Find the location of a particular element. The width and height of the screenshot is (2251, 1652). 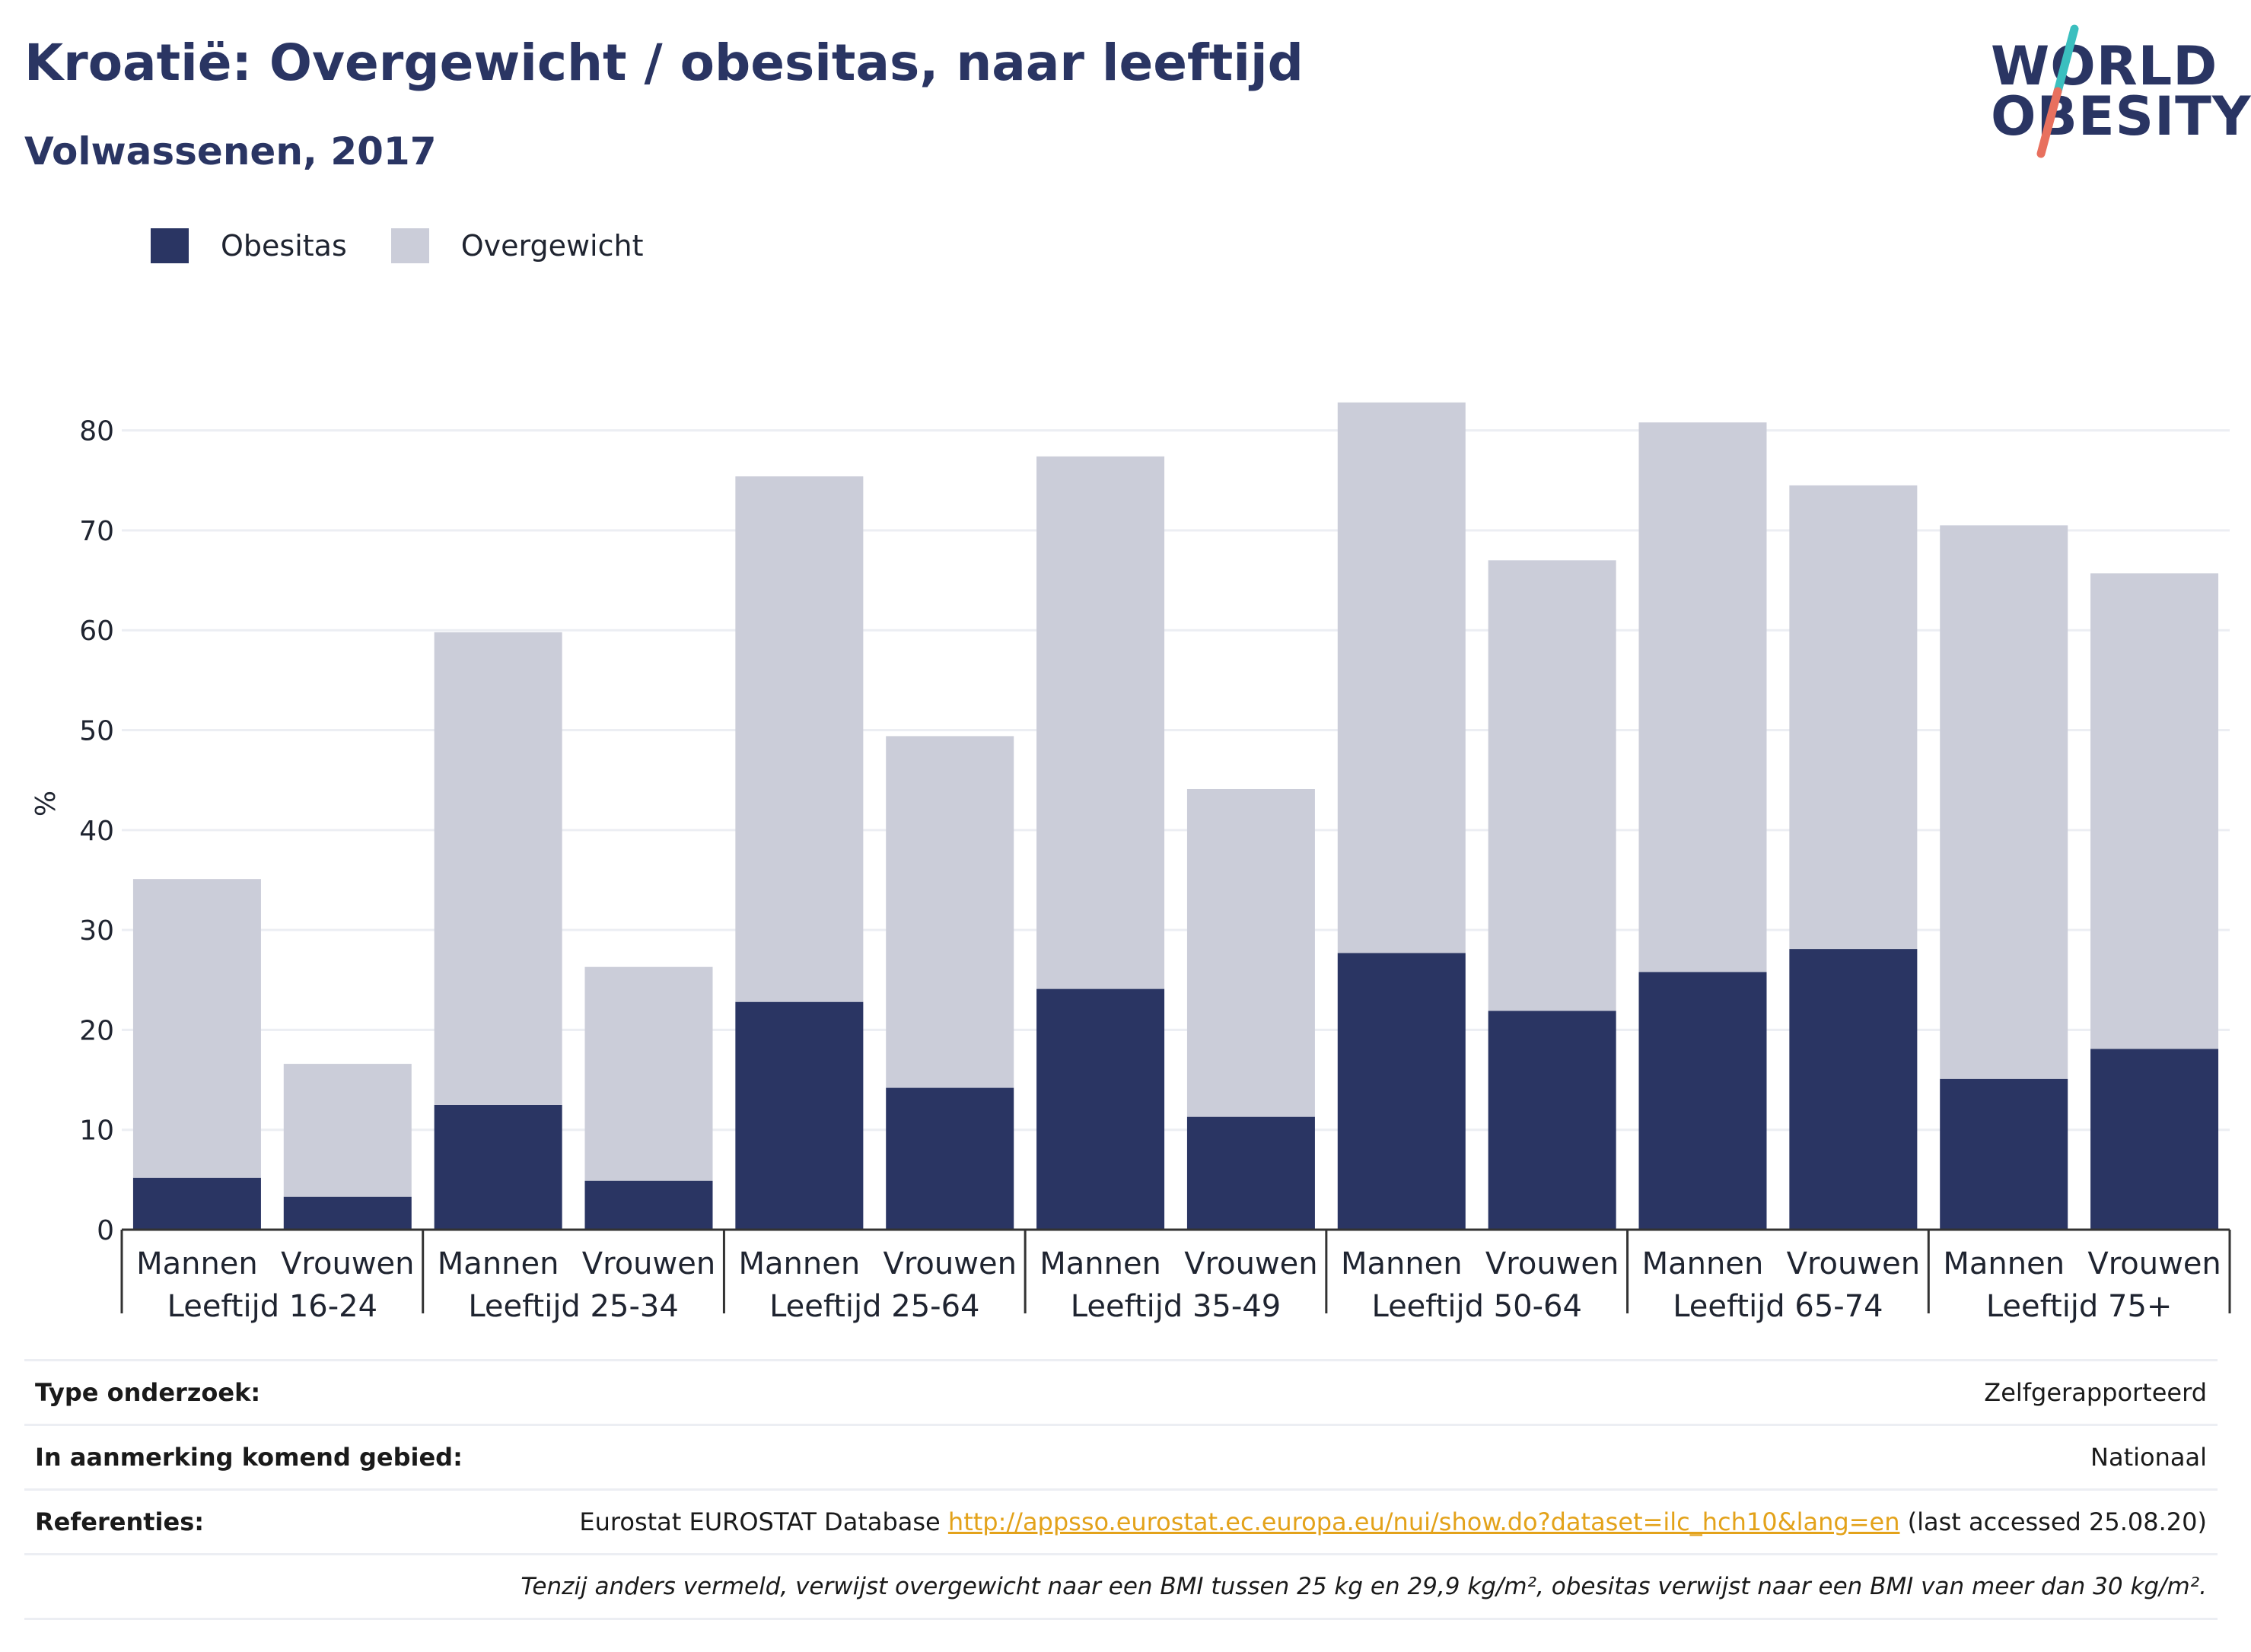

references-label: Referenties: is located at coordinates (120, 1521).